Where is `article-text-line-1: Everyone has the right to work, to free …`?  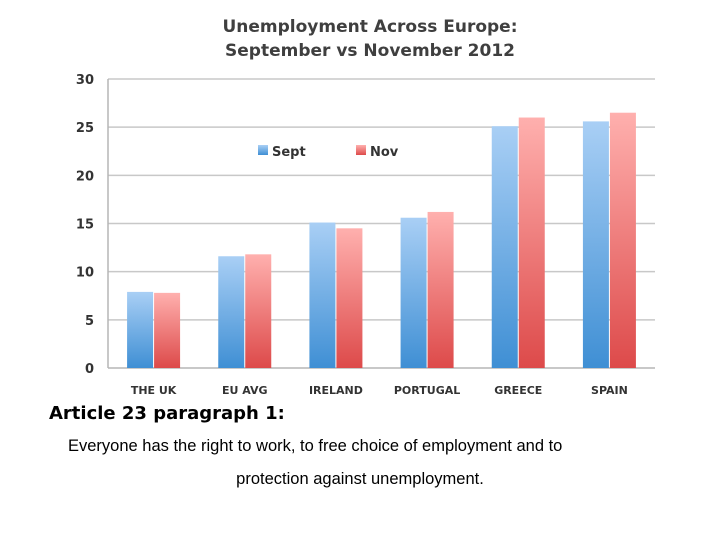 article-text-line-1: Everyone has the right to work, to free … is located at coordinates (315, 446).